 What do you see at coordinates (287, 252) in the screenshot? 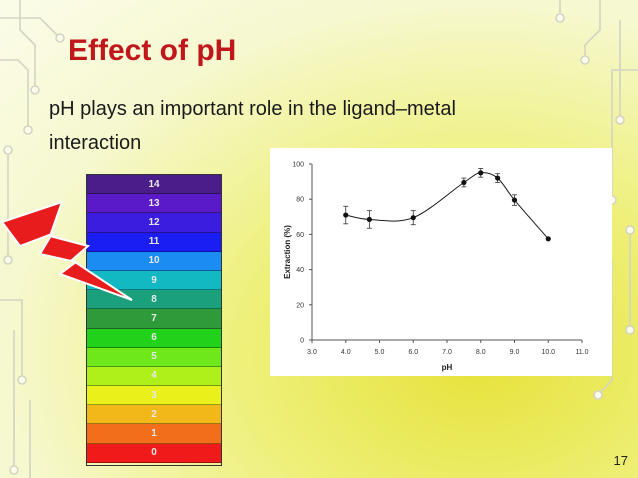
I see `y-axis-label: Extraction (%)` at bounding box center [287, 252].